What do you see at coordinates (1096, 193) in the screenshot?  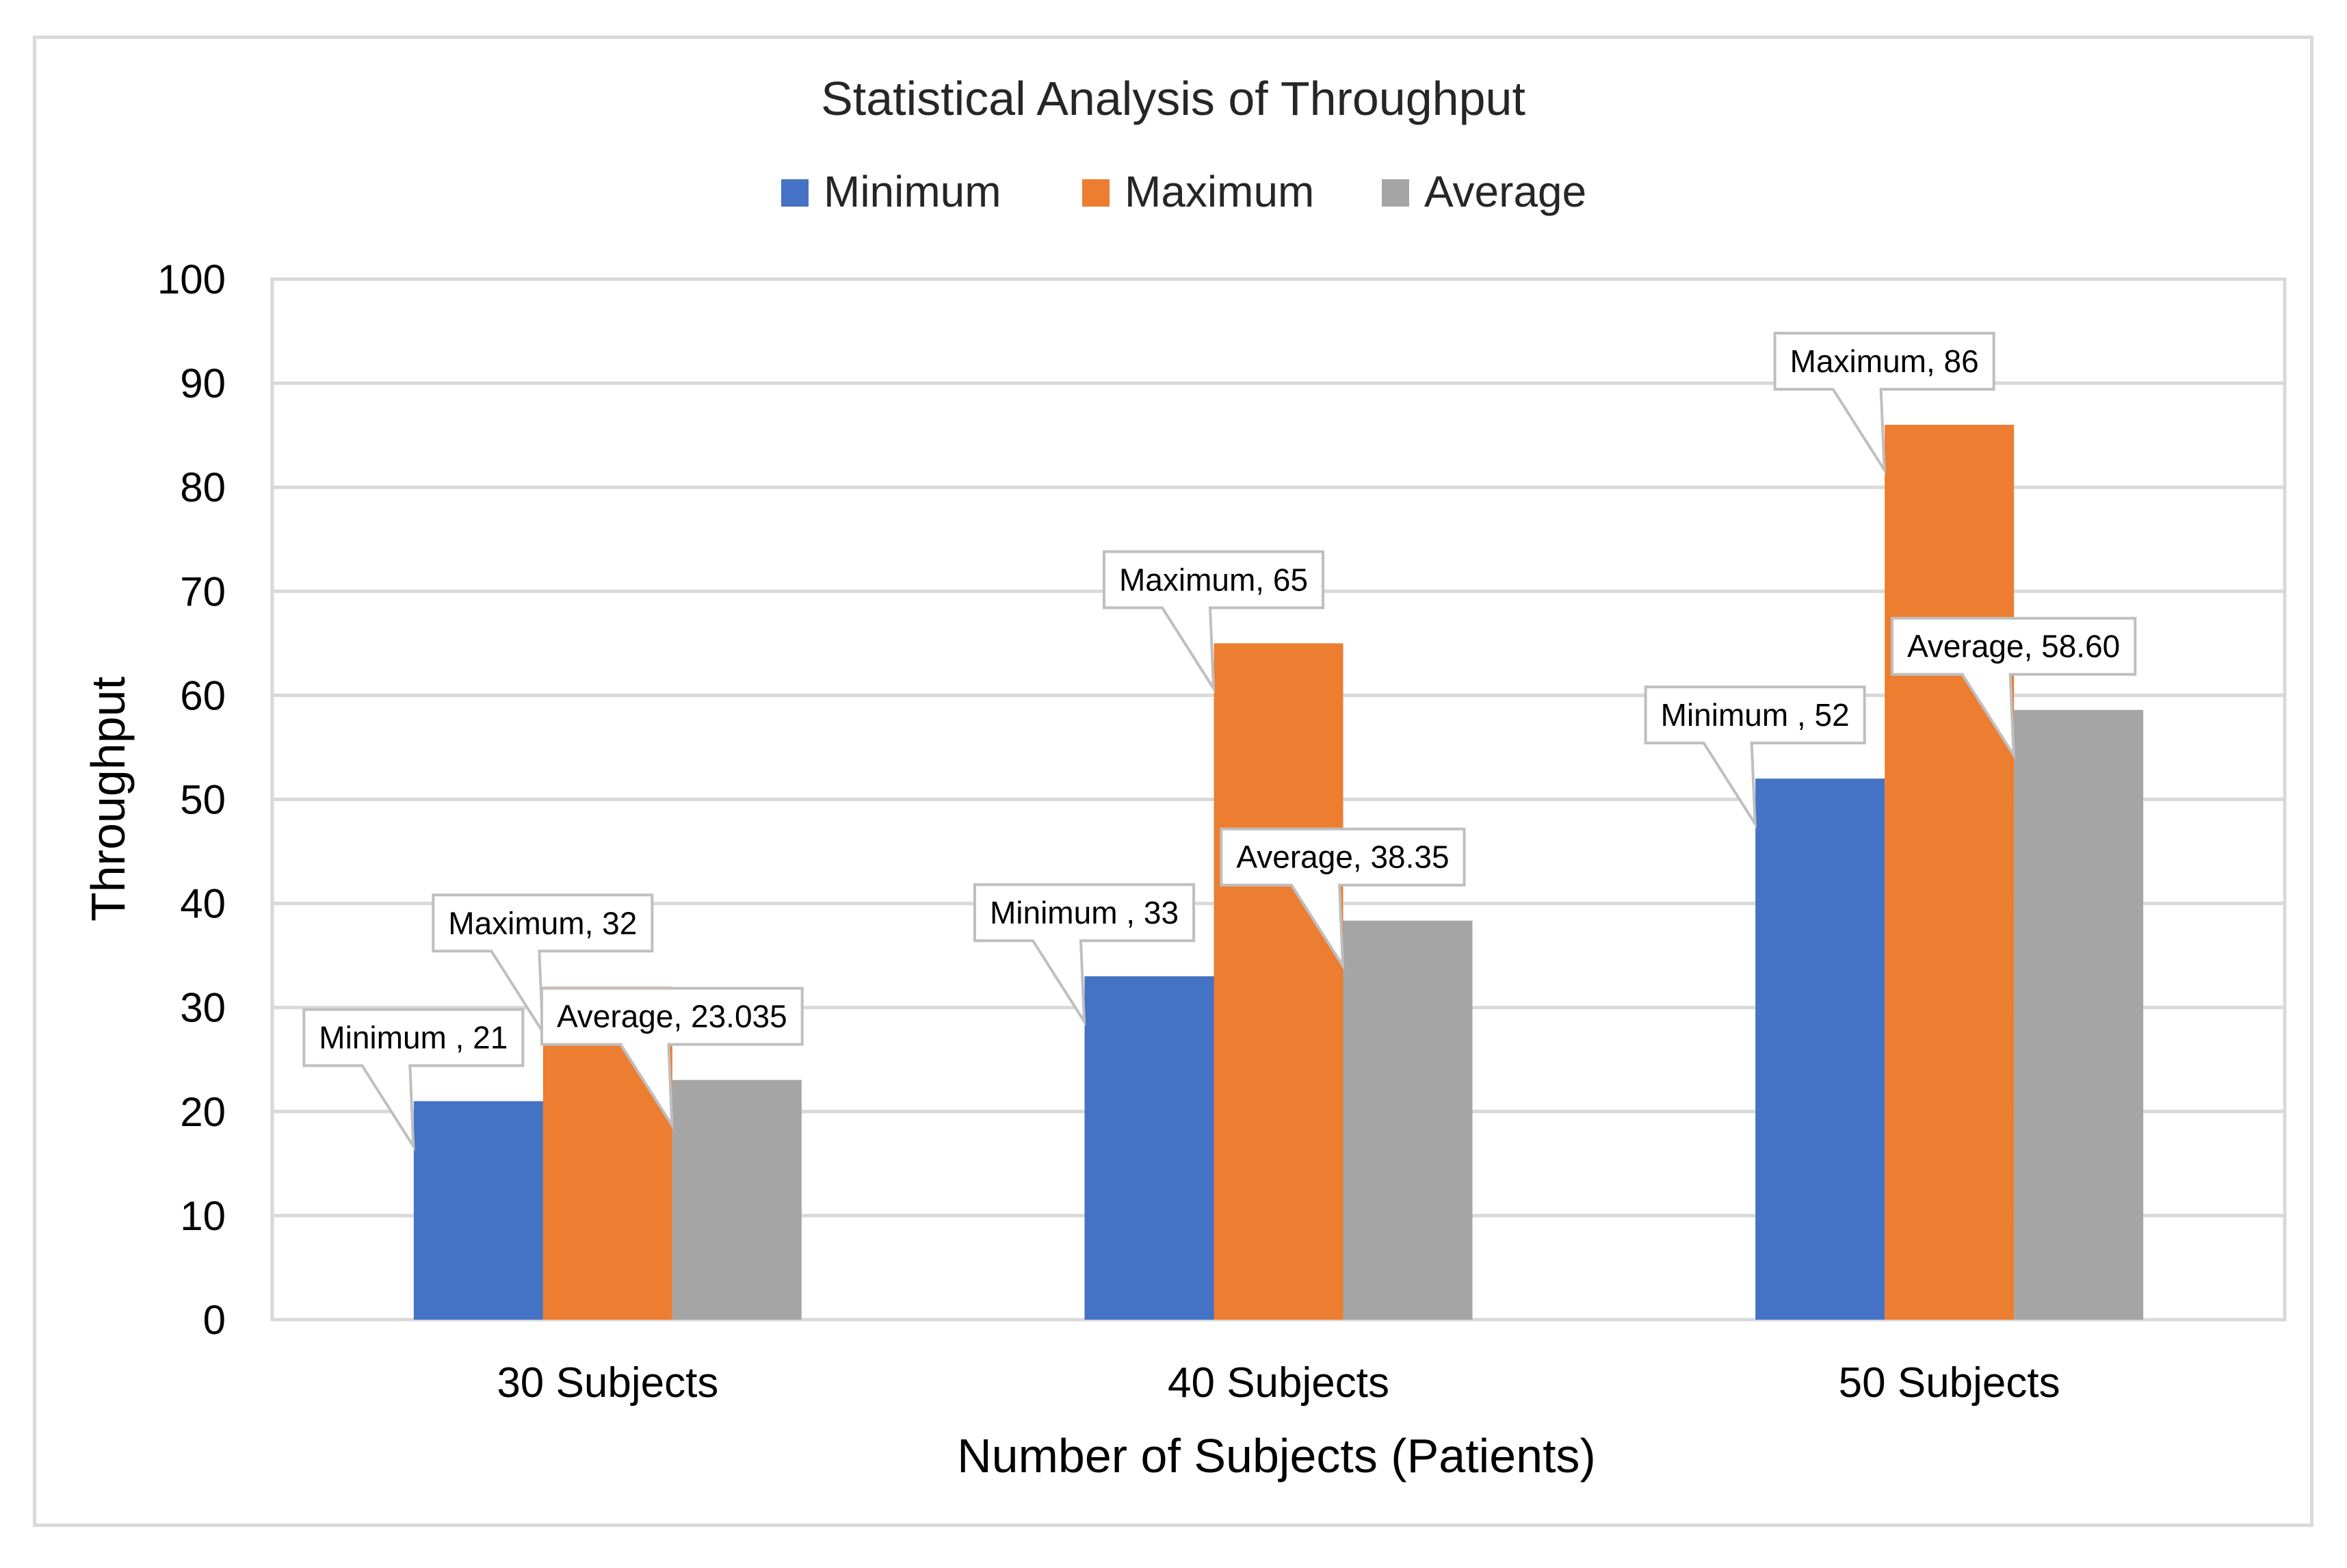 I see `legend-swatch-maximum` at bounding box center [1096, 193].